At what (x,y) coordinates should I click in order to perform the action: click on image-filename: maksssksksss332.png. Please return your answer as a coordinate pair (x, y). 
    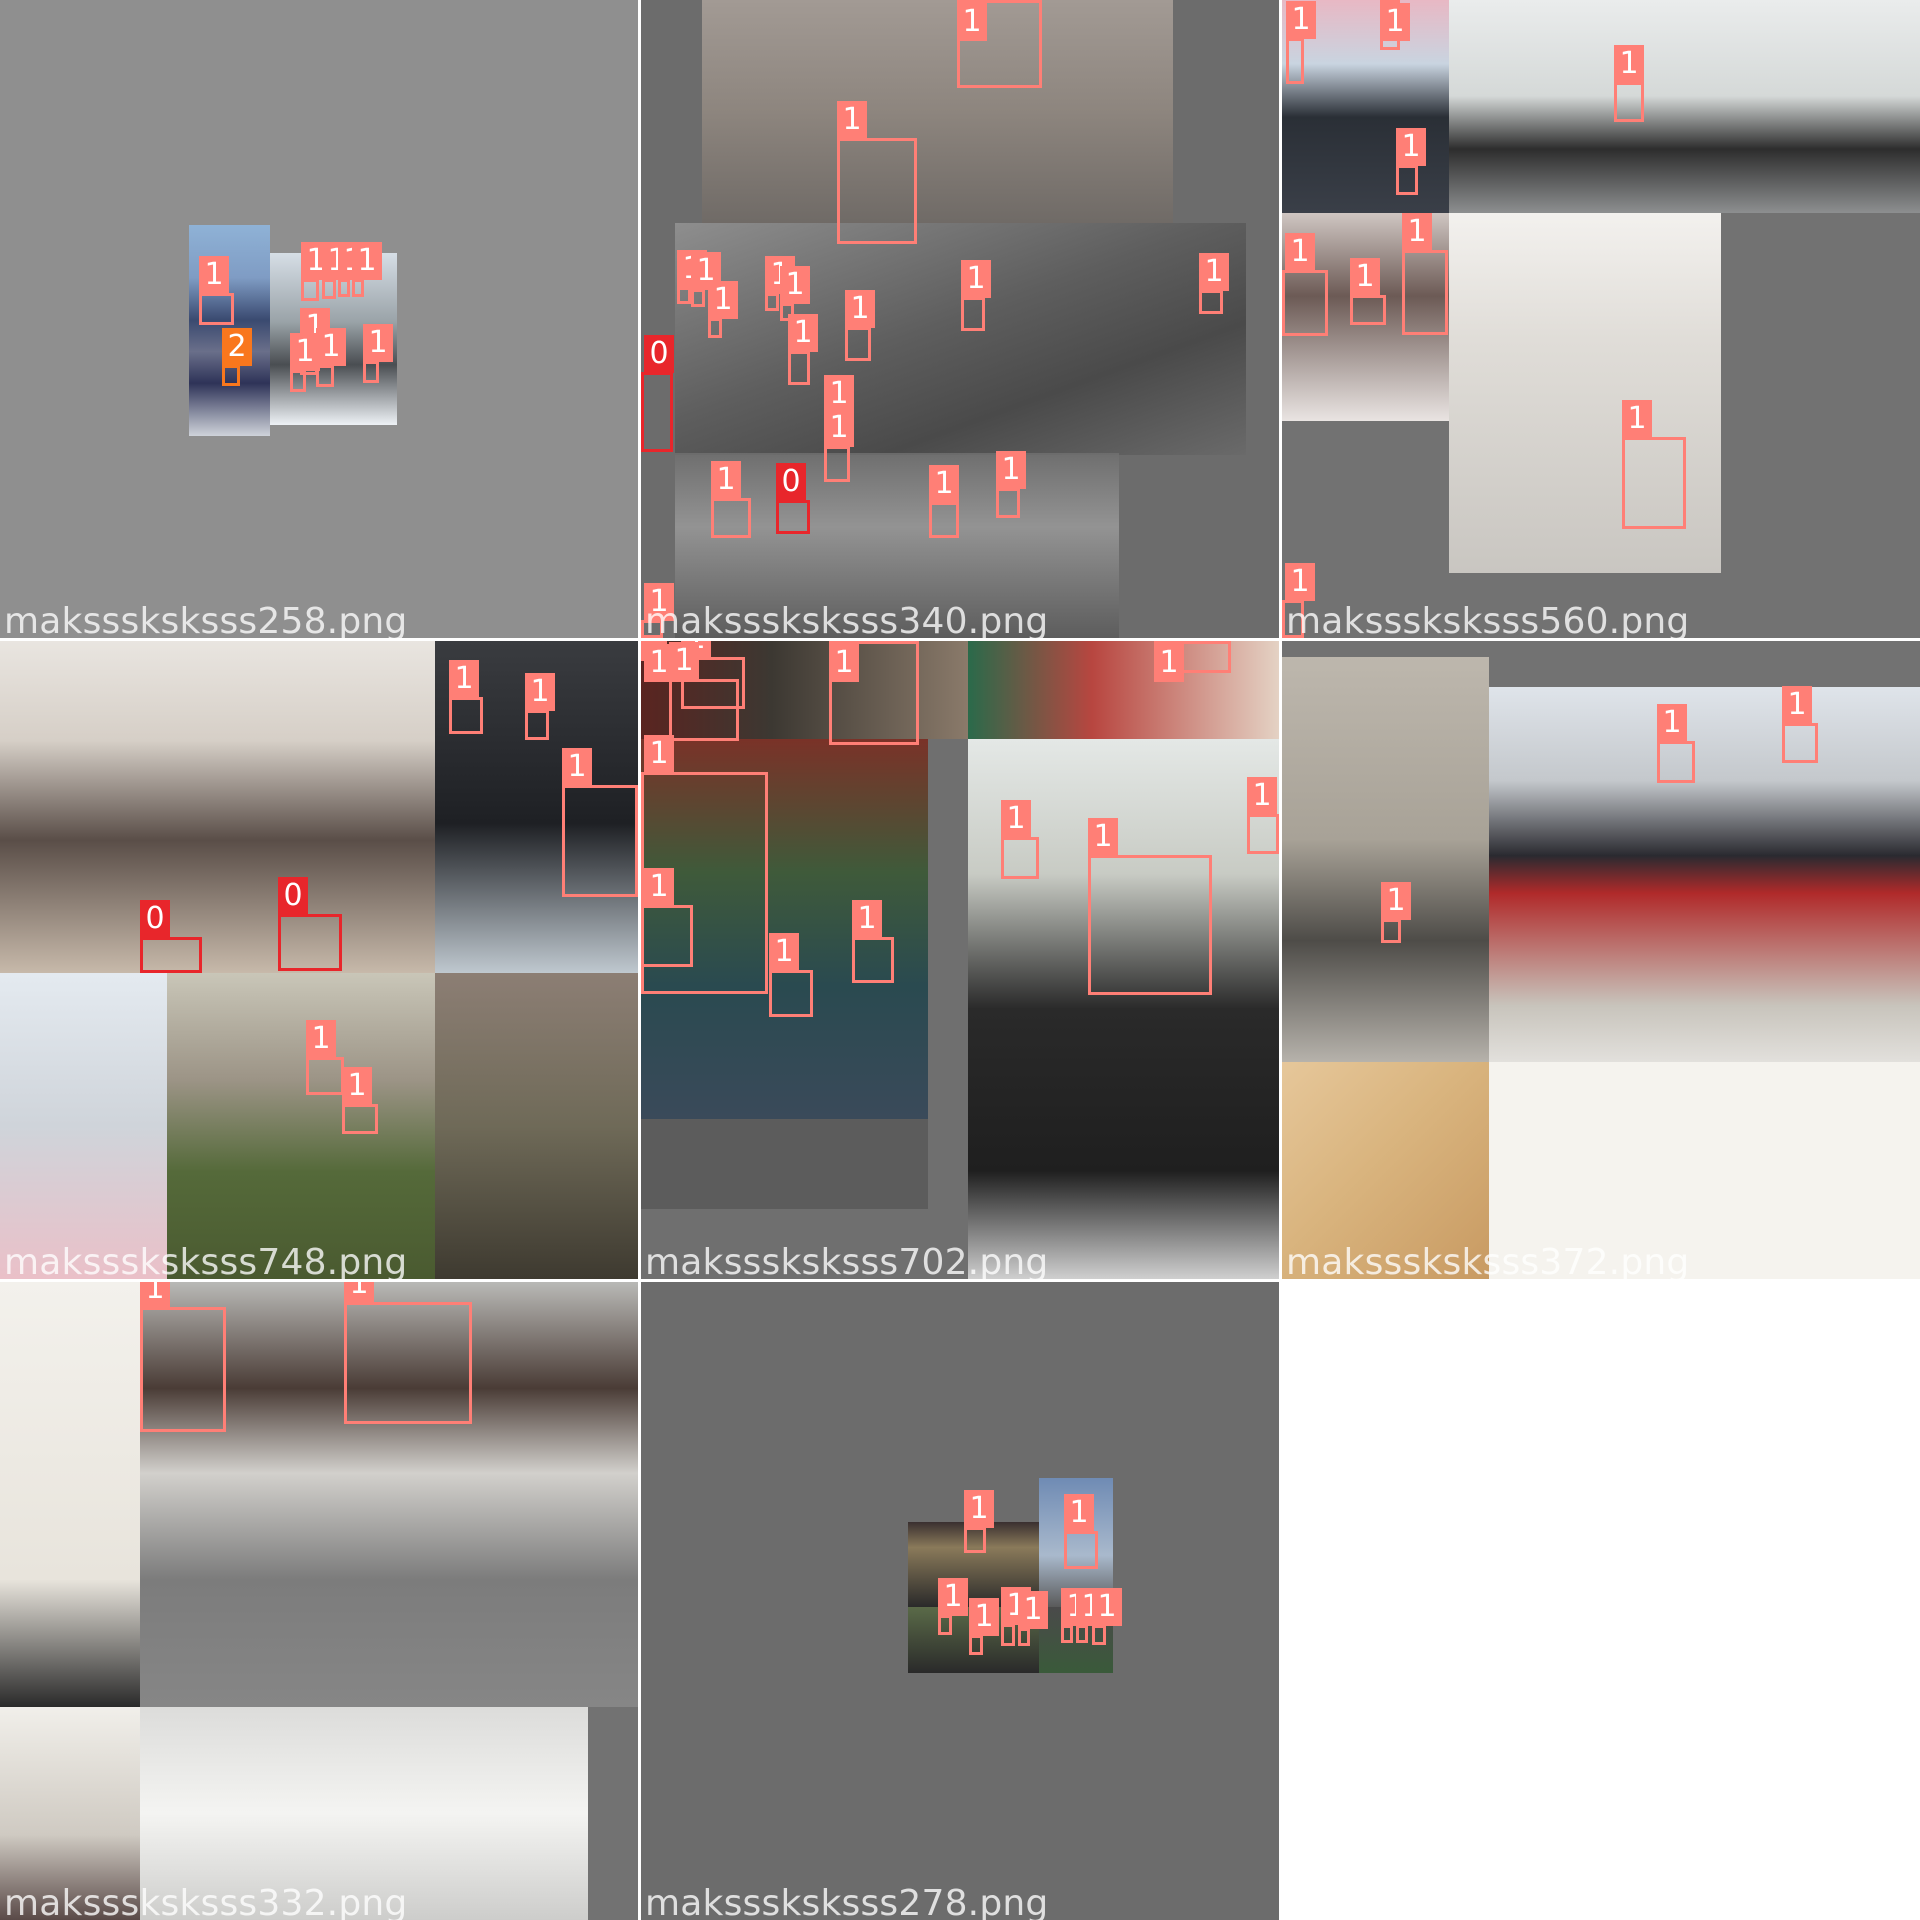
    Looking at the image, I should click on (206, 1901).